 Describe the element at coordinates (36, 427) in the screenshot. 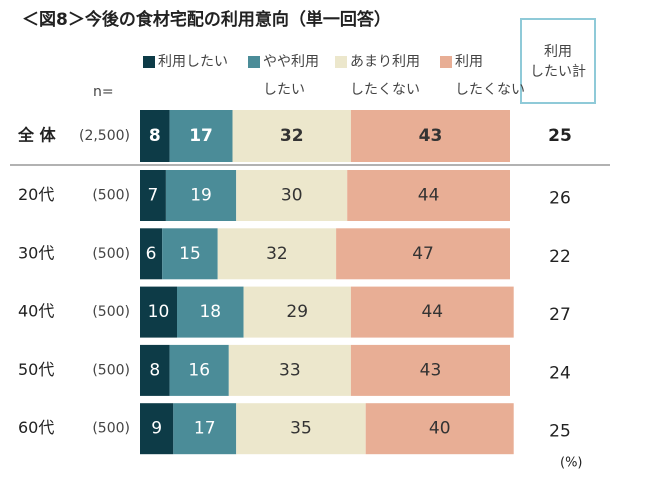

I see `row-label: 60代` at that location.